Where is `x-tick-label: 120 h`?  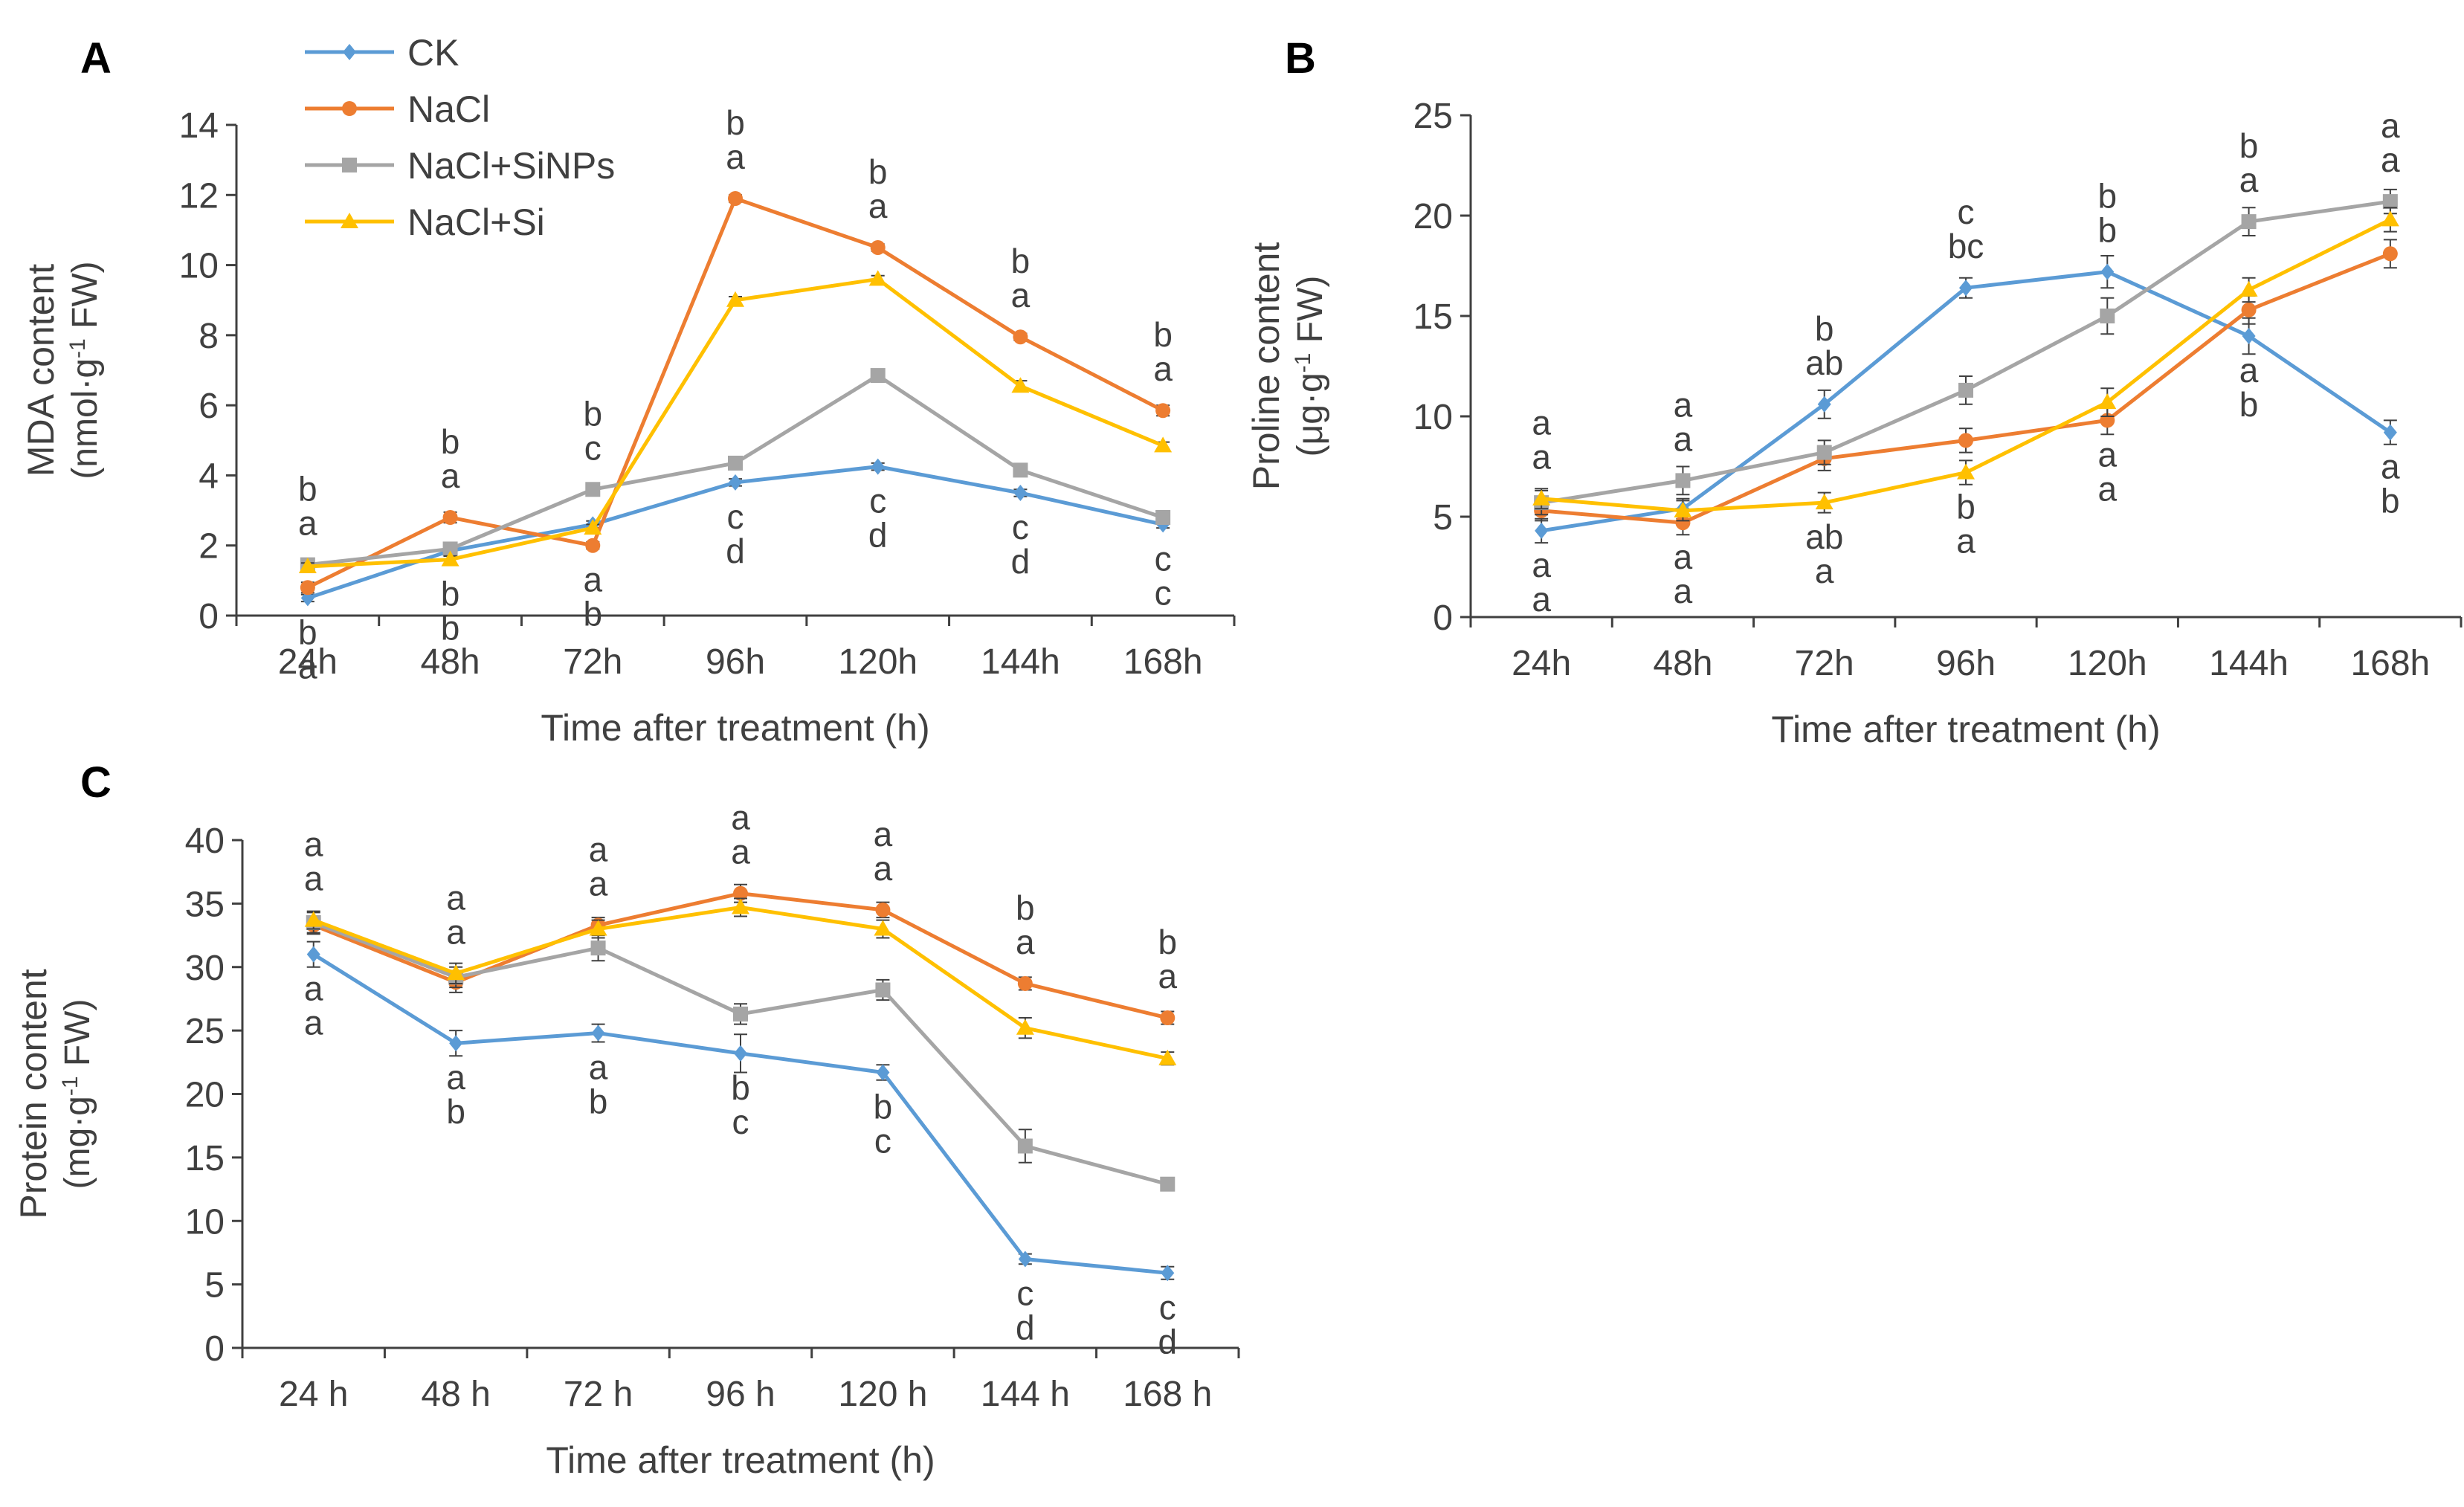
x-tick-label: 120 h is located at coordinates (882, 1394).